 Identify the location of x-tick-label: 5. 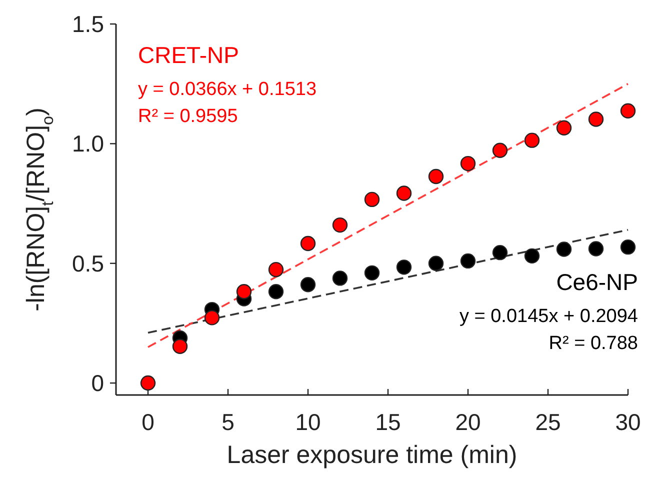
(228, 422).